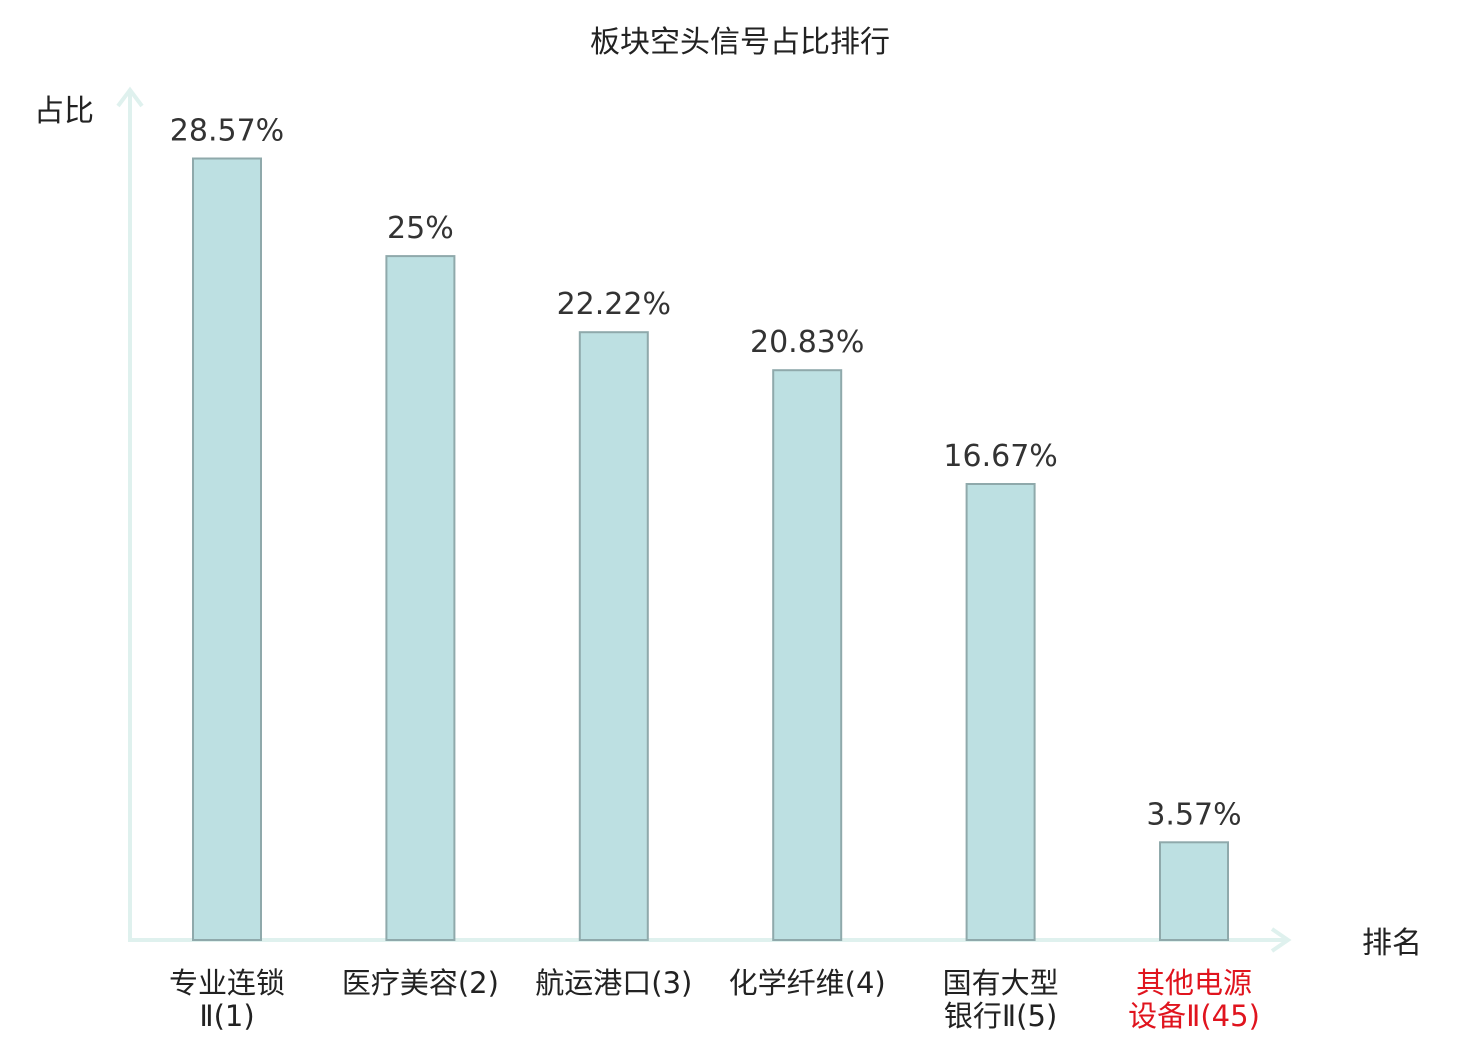  I want to click on category-label-1: 专业连锁 Ⅱ(1), so click(227, 999).